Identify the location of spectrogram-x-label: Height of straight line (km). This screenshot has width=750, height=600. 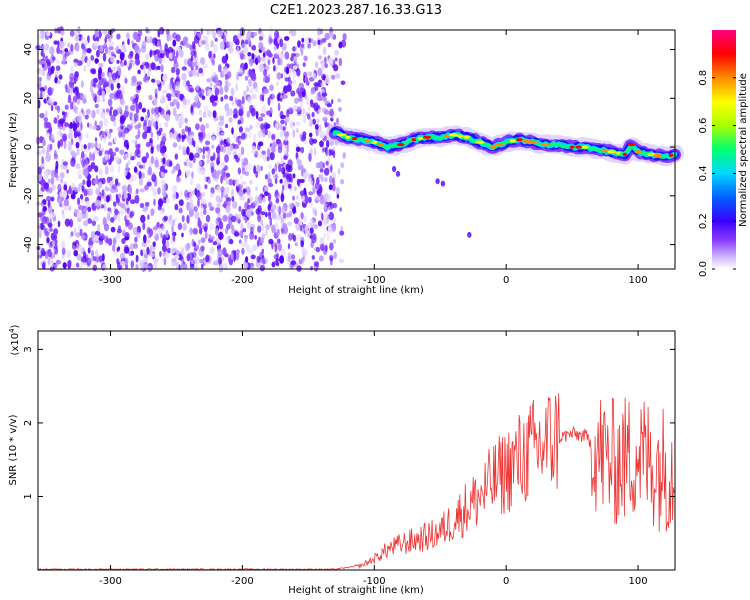
(356, 290).